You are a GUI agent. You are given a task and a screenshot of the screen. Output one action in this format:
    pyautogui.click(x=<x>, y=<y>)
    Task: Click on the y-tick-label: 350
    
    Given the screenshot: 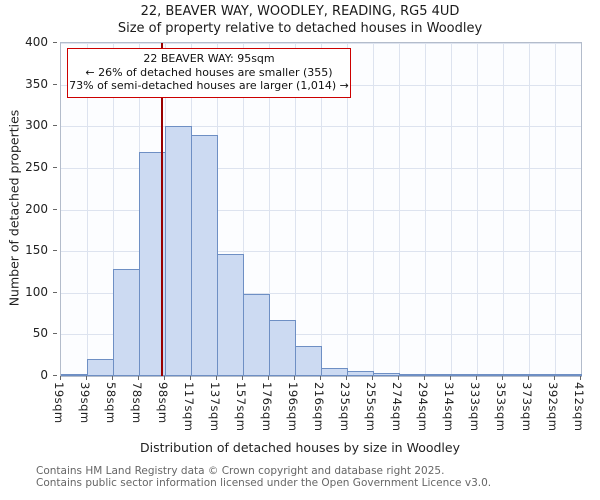 What is the action you would take?
    pyautogui.click(x=36, y=83)
    